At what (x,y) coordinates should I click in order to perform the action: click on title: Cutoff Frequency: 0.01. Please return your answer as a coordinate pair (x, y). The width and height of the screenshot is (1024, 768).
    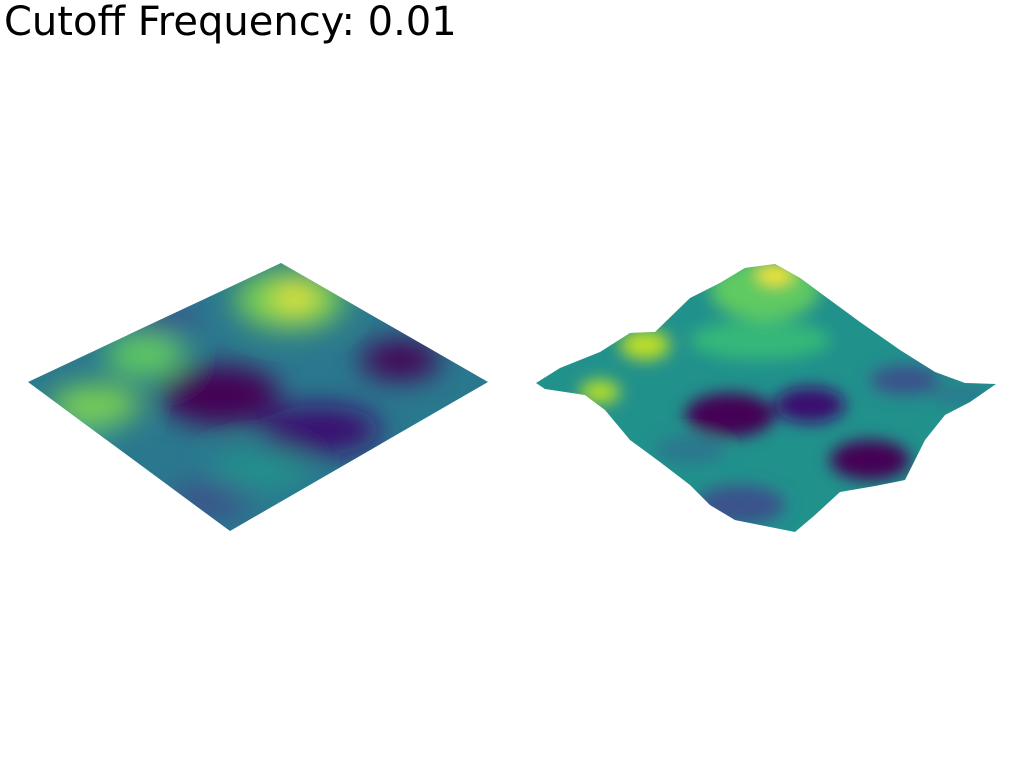
    Looking at the image, I should click on (230, 22).